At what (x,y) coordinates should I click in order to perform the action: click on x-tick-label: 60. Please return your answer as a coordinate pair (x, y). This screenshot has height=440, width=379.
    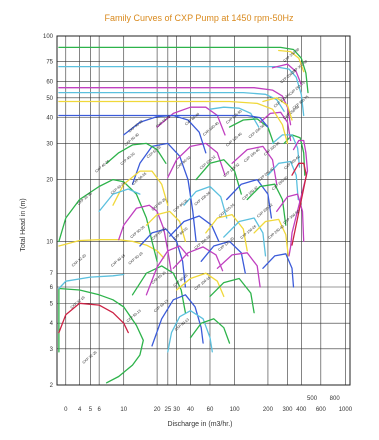
    Looking at the image, I should click on (210, 410).